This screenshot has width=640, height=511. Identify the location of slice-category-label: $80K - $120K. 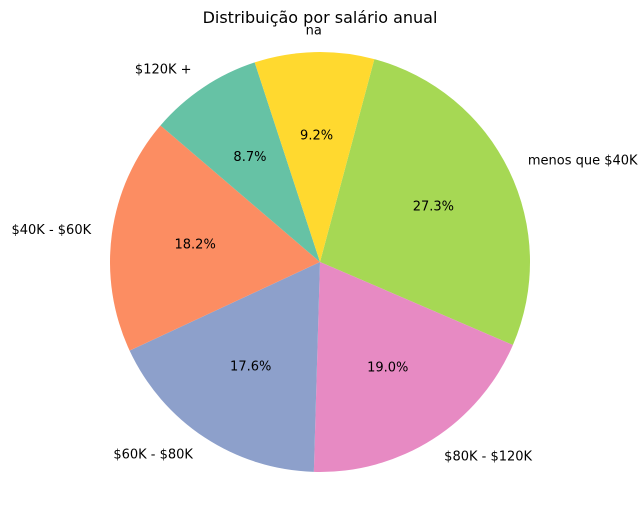
(488, 456).